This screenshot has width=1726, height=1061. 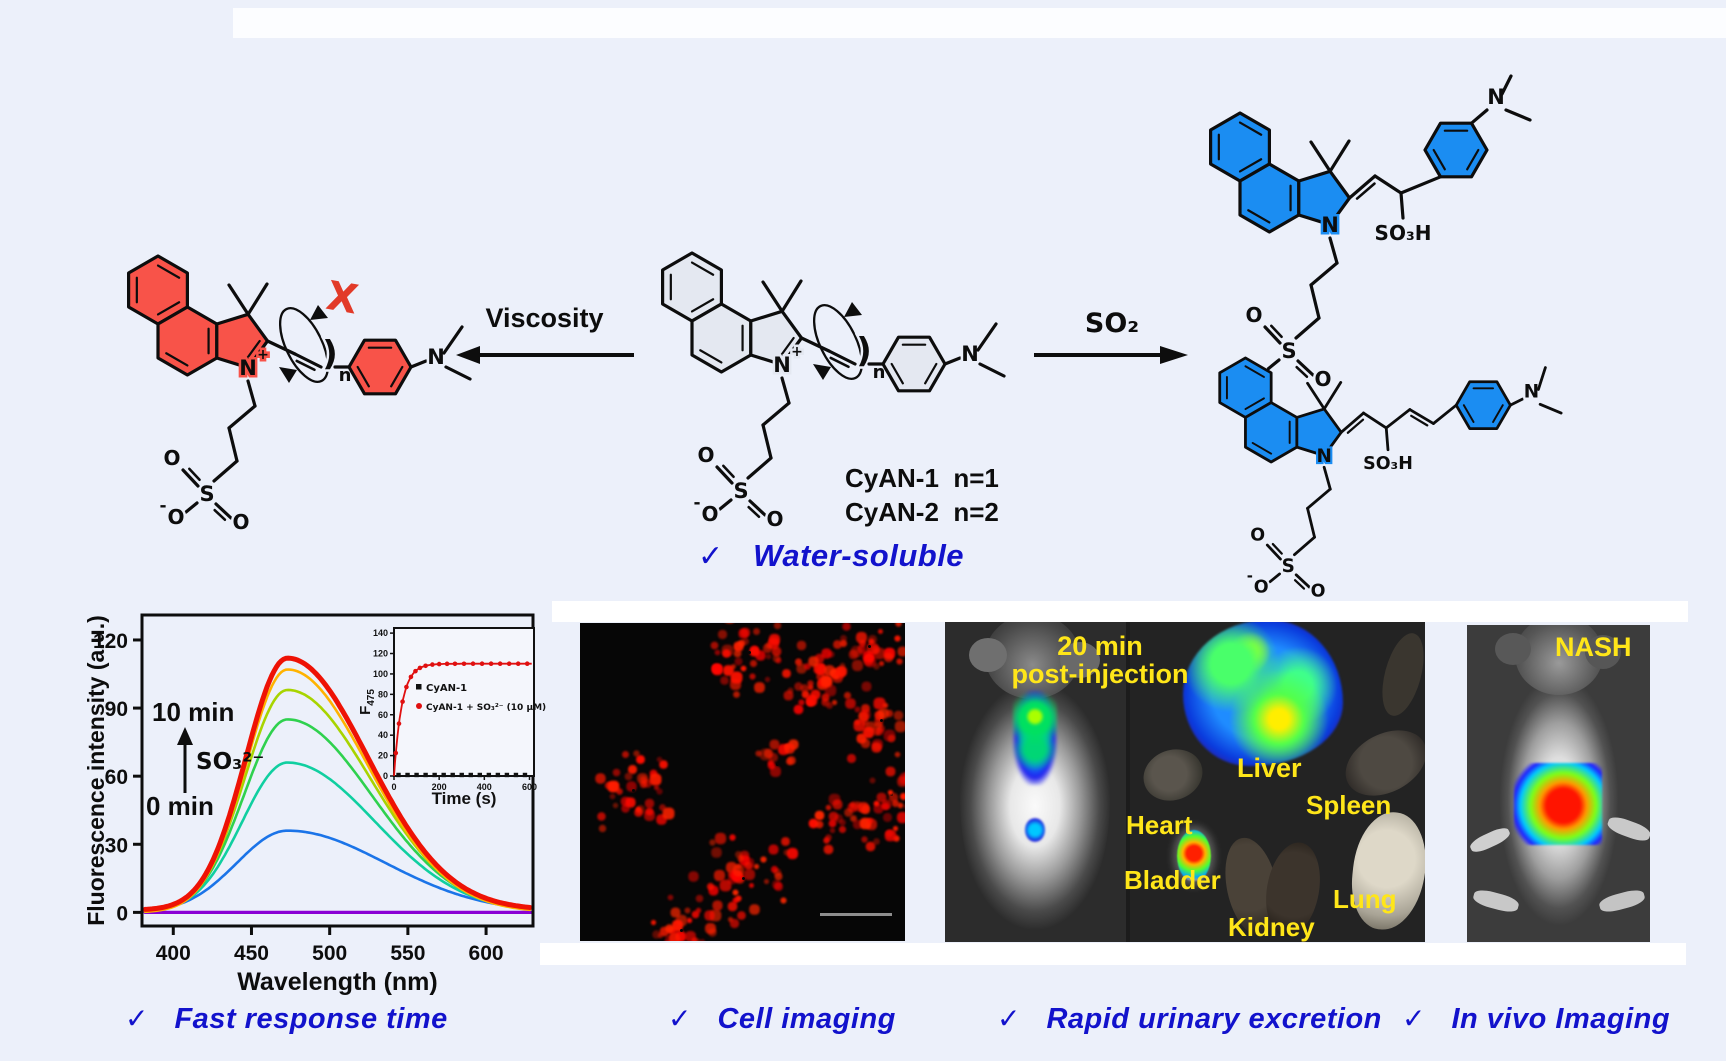 What do you see at coordinates (922, 496) in the screenshot?
I see `compound-names: CyAN-1 n=1 CyAN-2 n=2` at bounding box center [922, 496].